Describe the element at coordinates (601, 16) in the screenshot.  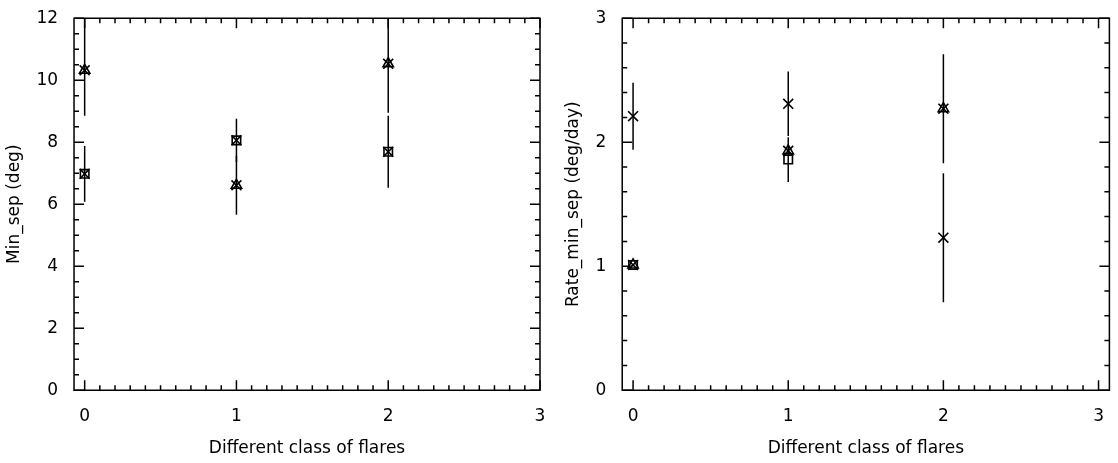
I see `y-tick-label: 3` at that location.